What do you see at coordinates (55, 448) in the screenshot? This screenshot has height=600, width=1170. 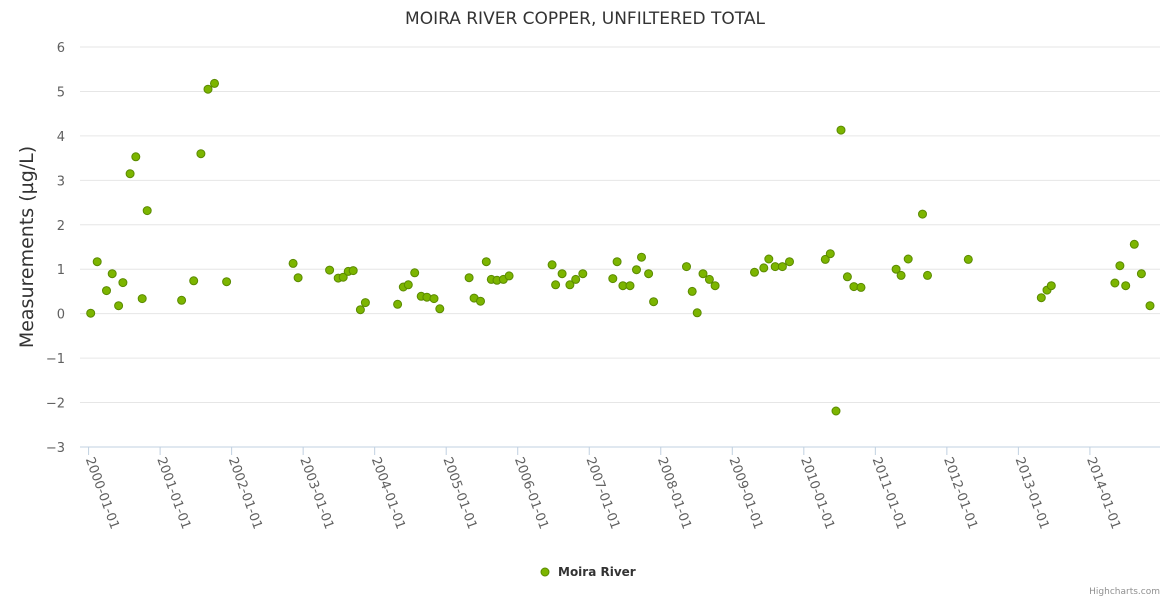 I see `y-tick-label: −3` at bounding box center [55, 448].